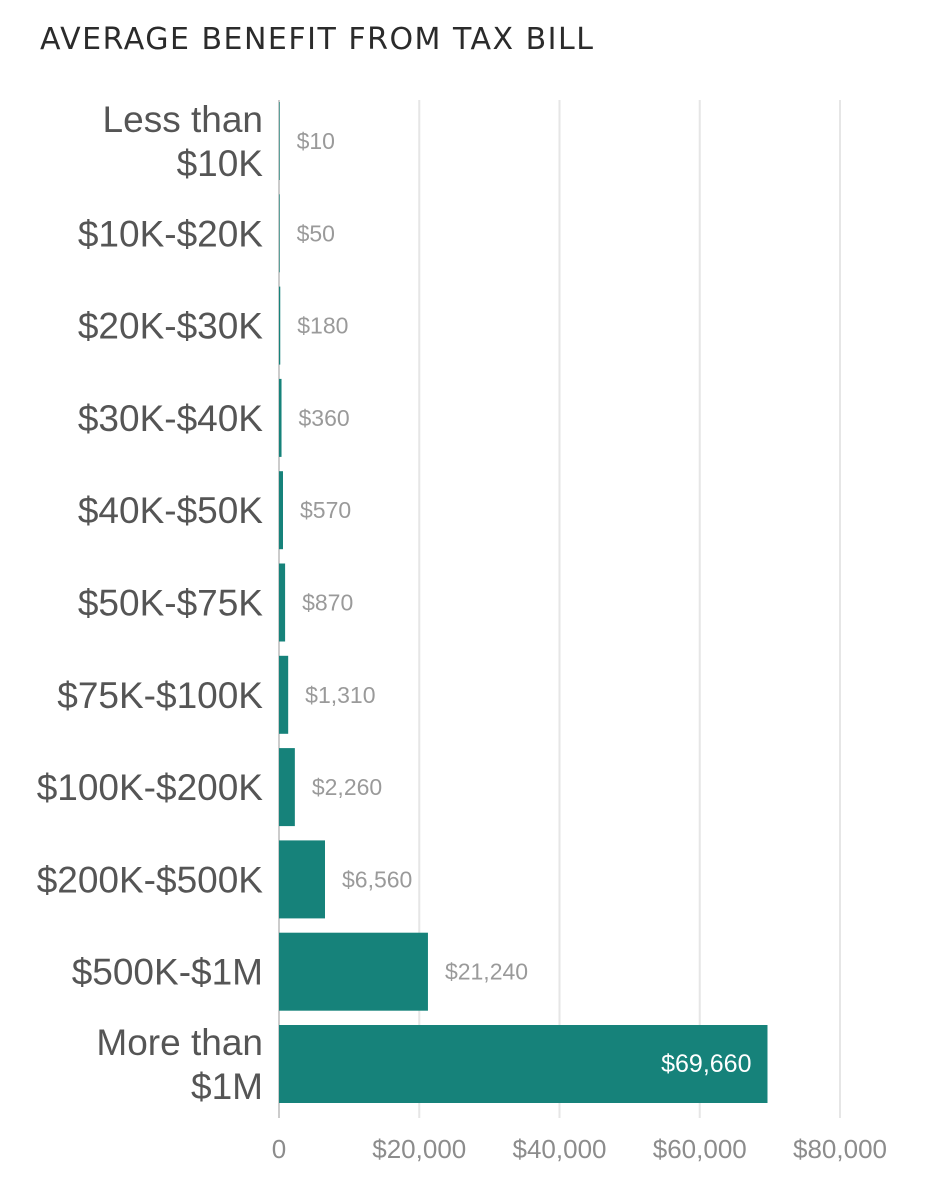 The image size is (931, 1200). What do you see at coordinates (316, 233) in the screenshot?
I see `value-label: $50` at bounding box center [316, 233].